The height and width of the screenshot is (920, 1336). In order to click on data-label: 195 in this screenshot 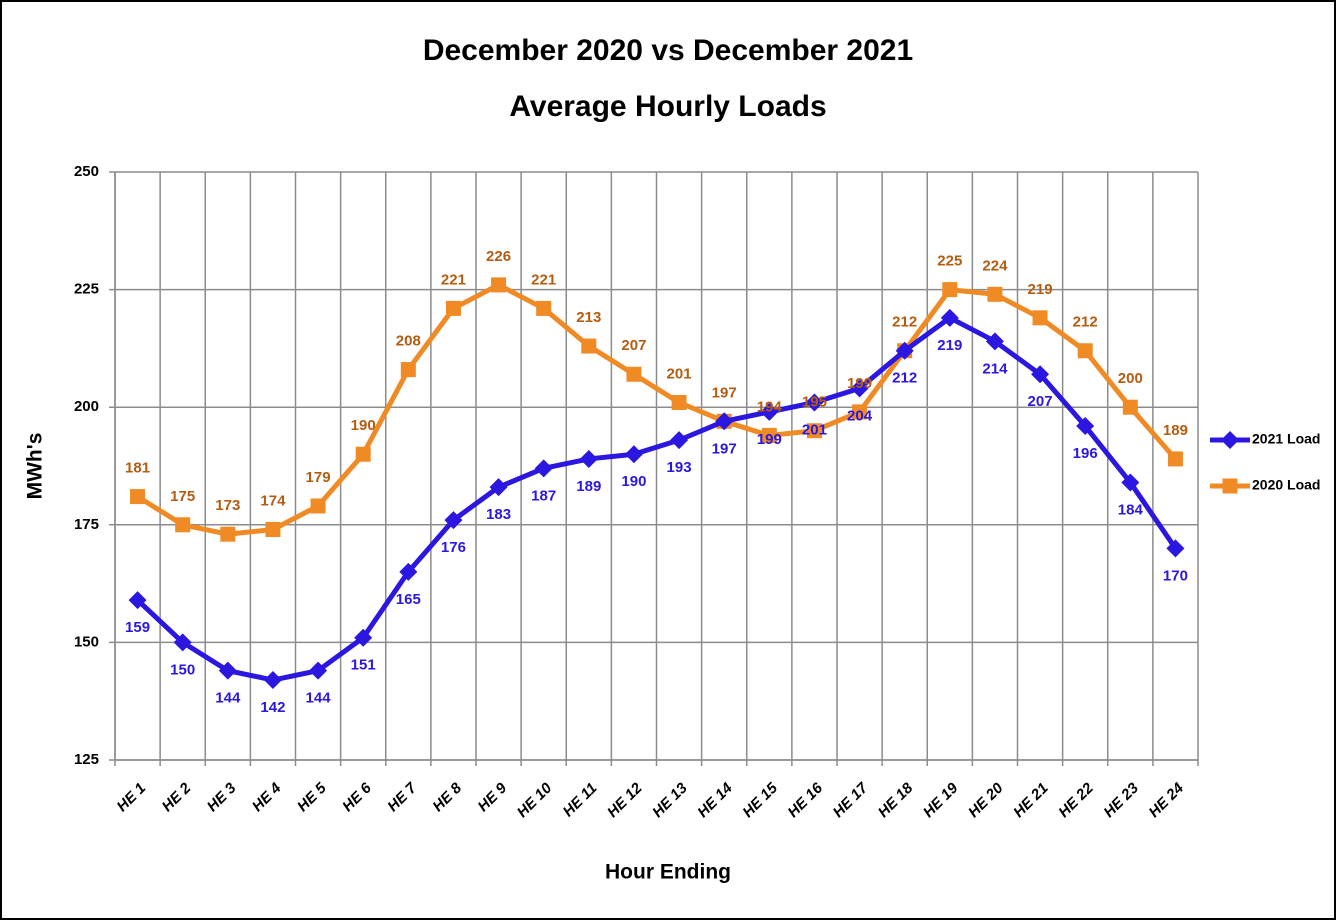, I will do `click(814, 402)`.